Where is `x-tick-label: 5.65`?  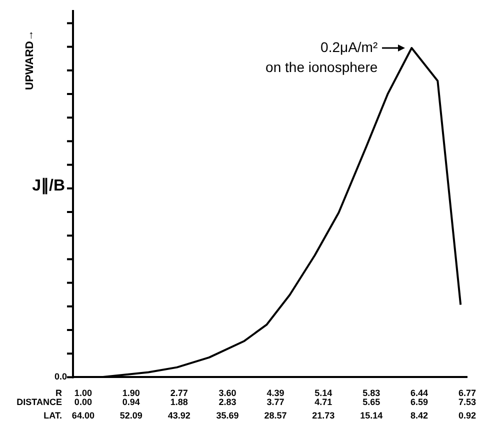
x-tick-label: 5.65 is located at coordinates (371, 402).